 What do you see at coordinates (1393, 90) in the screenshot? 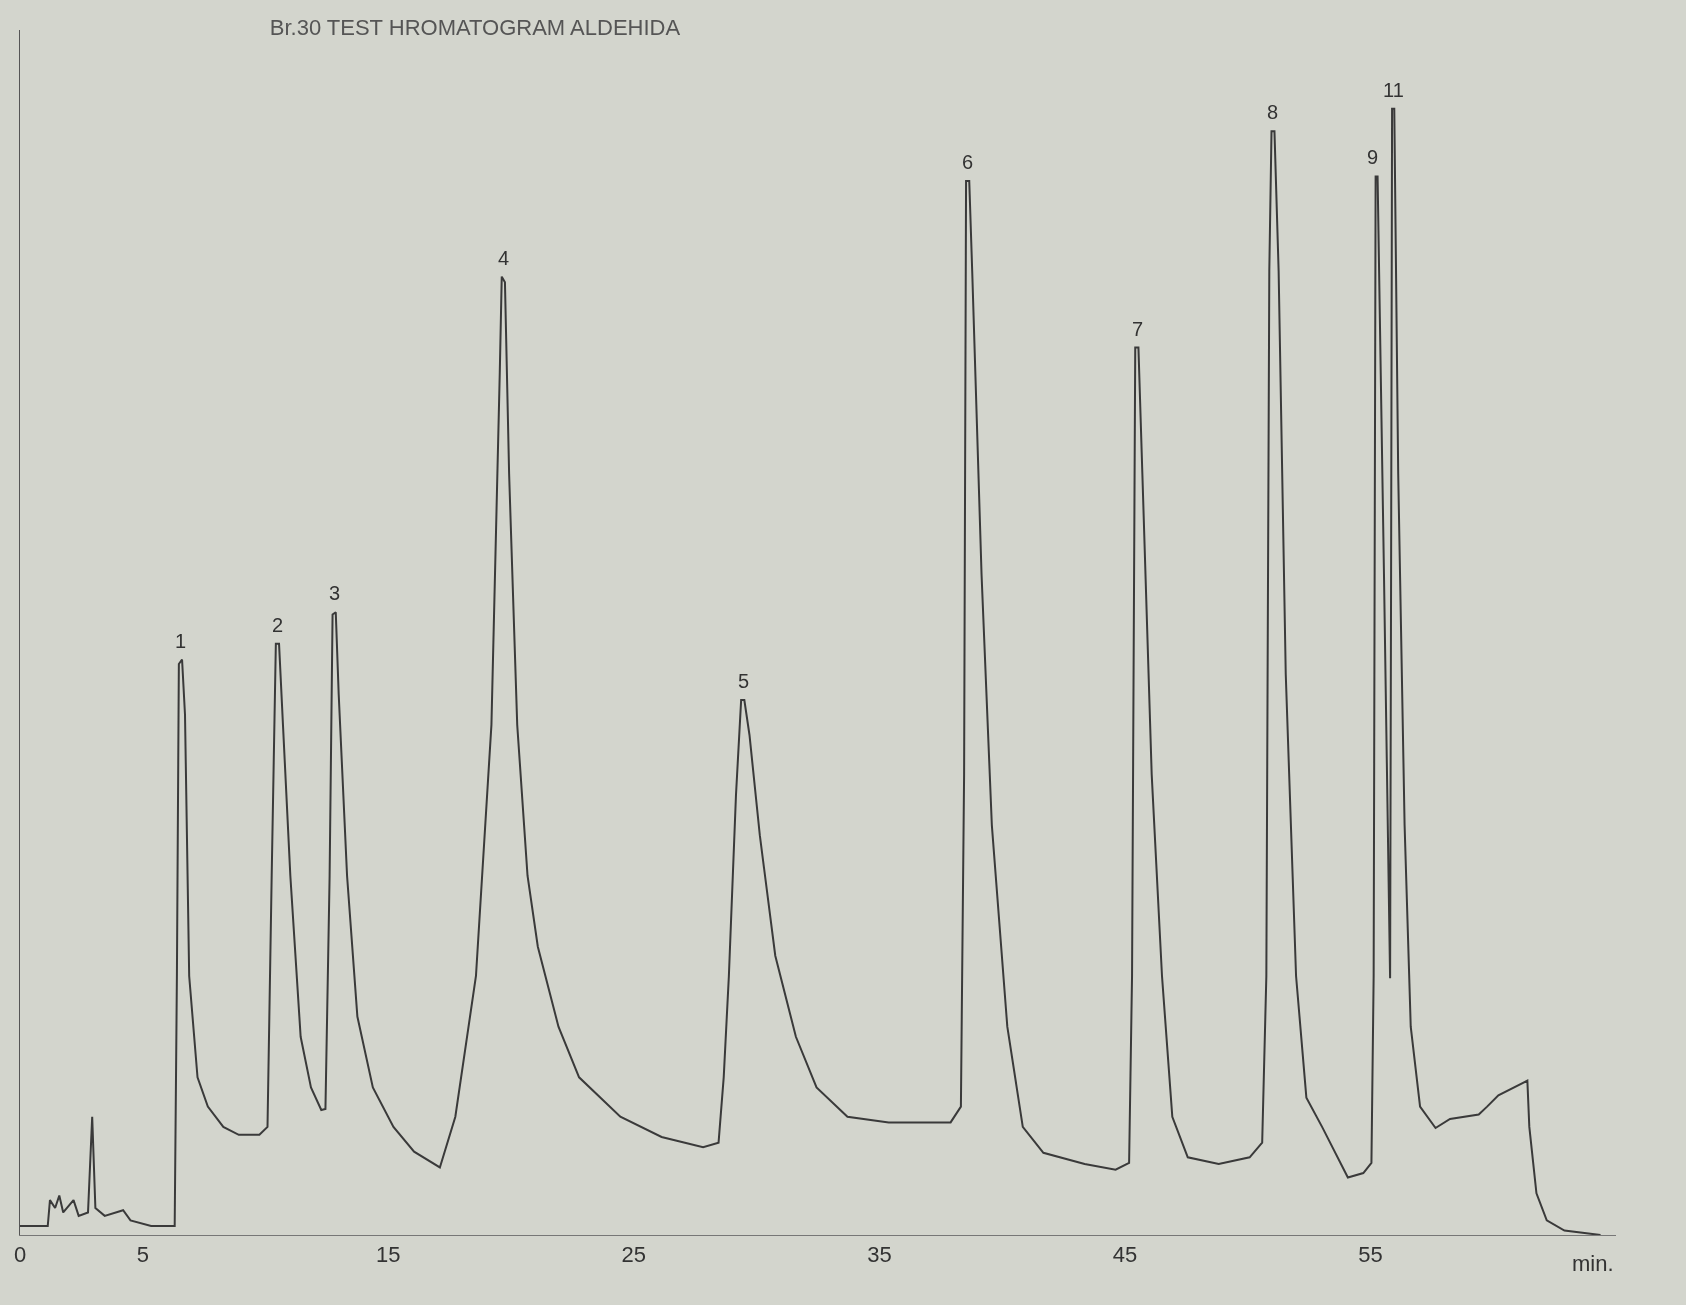
I see `annotation: 11` at bounding box center [1393, 90].